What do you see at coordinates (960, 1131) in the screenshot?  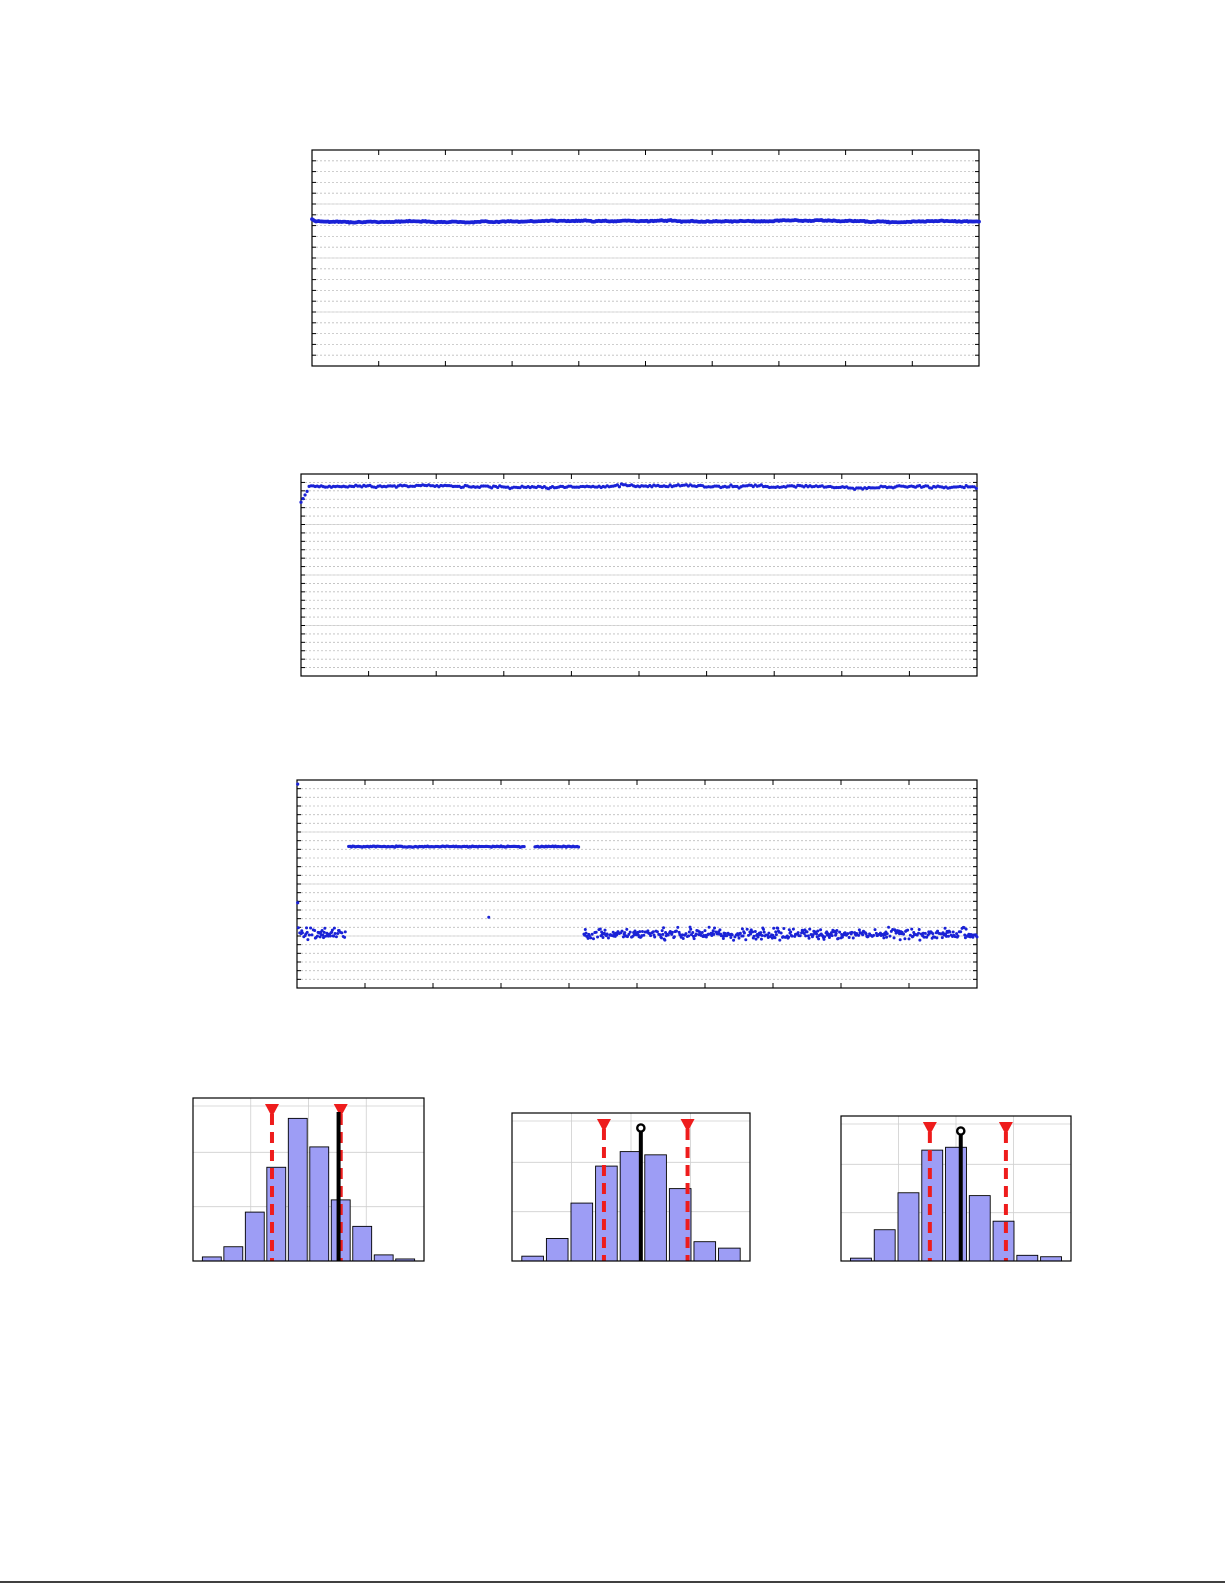 I see `mean-marker` at bounding box center [960, 1131].